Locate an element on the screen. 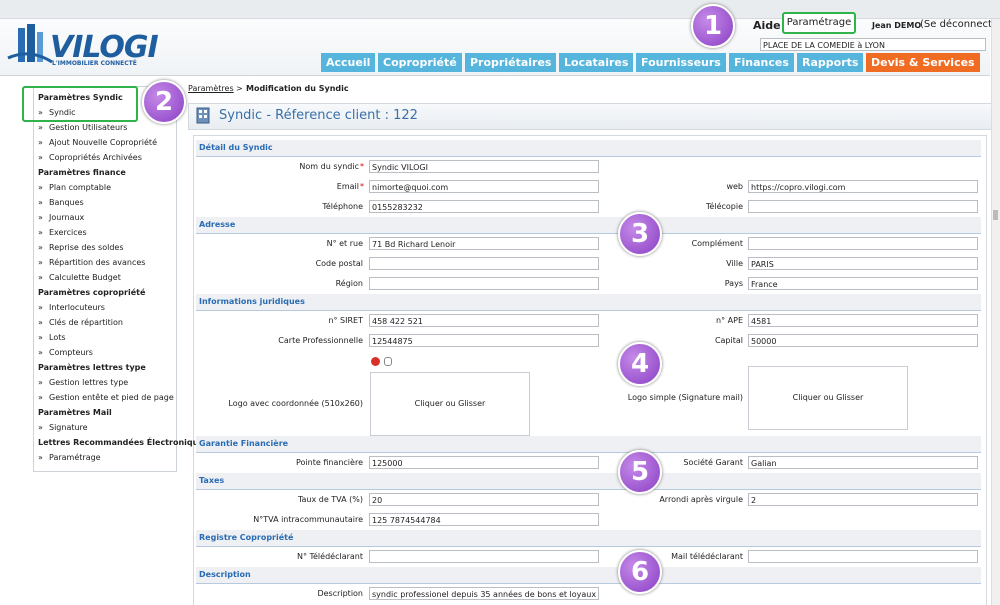  sidebar-section-title: Paramètres lettres type is located at coordinates (92, 367).